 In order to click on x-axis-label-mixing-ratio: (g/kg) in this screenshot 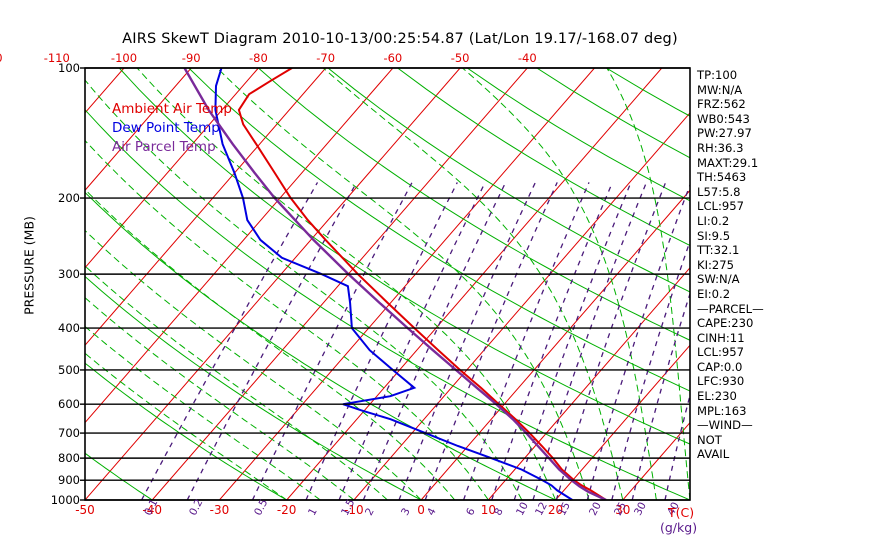, I will do `click(679, 527)`.